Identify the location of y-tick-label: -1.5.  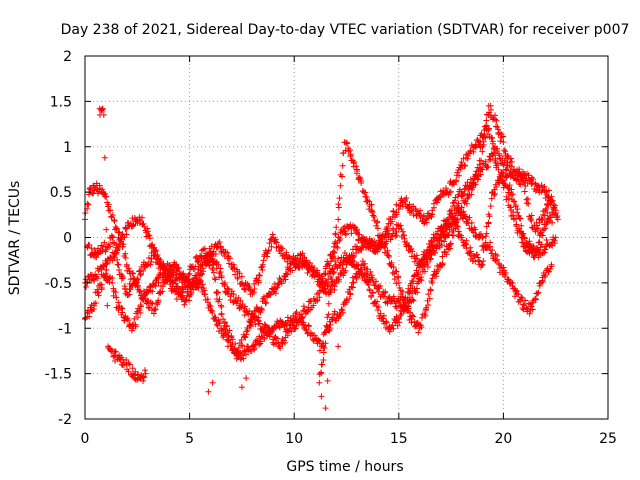
(58, 375).